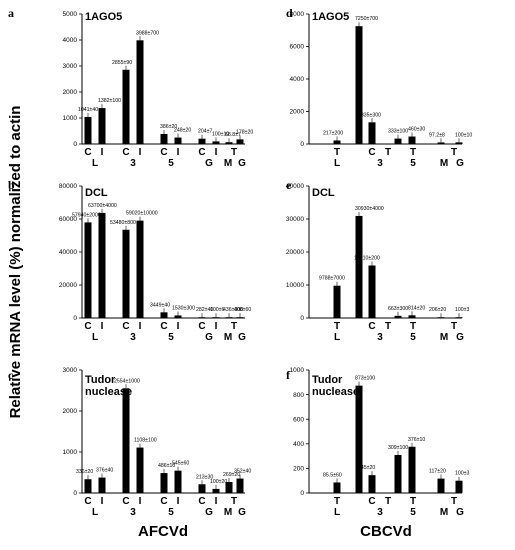 Image resolution: width=515 pixels, height=550 pixels. Describe the element at coordinates (369, 115) in the screenshot. I see `data-label: 1335±300` at that location.